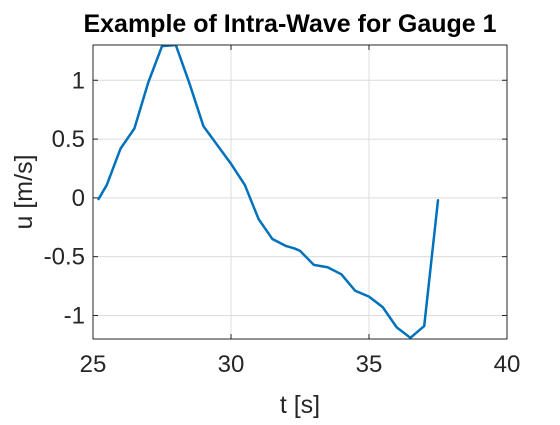 This screenshot has width=560, height=425. What do you see at coordinates (78, 80) in the screenshot?
I see `y-tick-label: 1` at bounding box center [78, 80].